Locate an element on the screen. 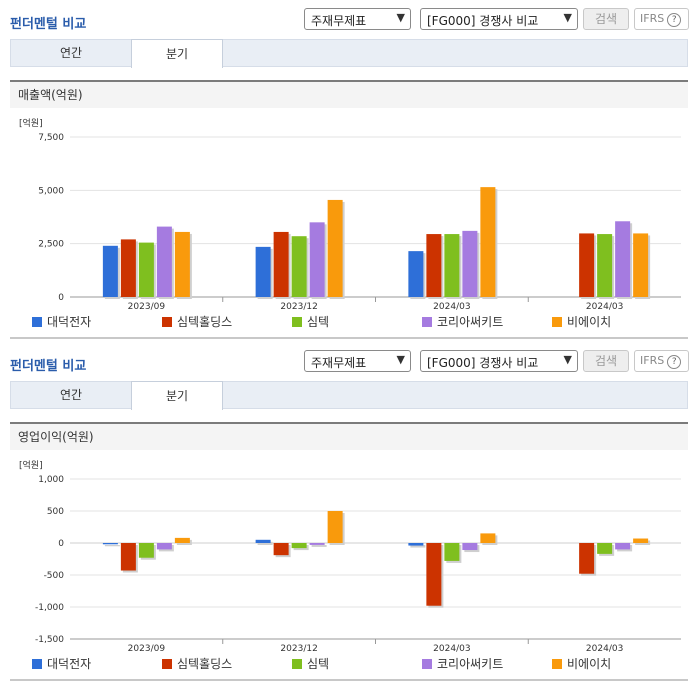  y-tick-label: 7,500 is located at coordinates (51, 138).